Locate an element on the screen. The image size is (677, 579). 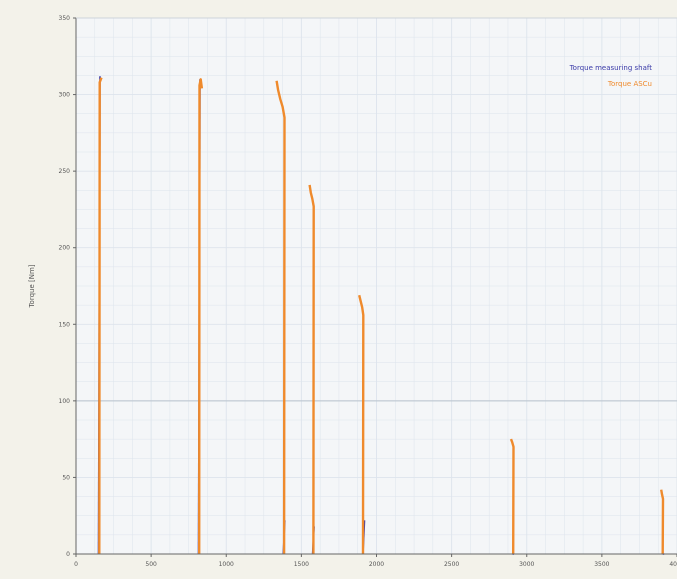
x-tick-label: 2500 is located at coordinates (451, 564).